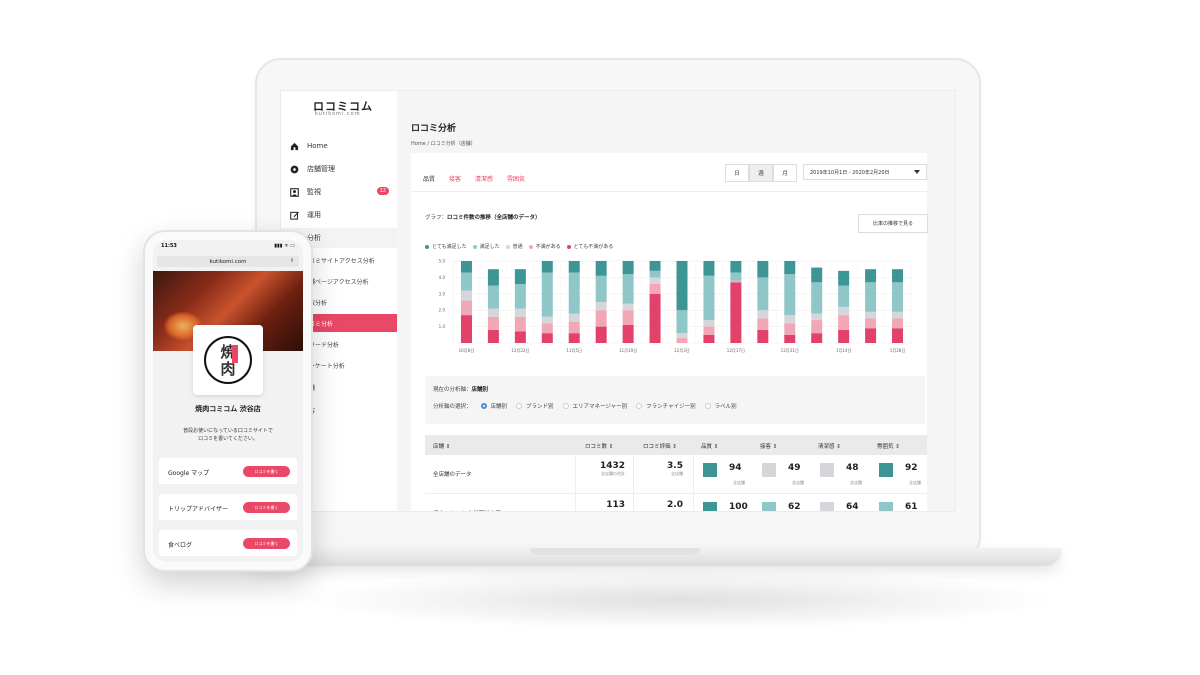 This screenshot has height=675, width=1200. Describe the element at coordinates (443, 144) in the screenshot. I see `breadcrumb: Home / ロコミ分析（店舗）` at that location.